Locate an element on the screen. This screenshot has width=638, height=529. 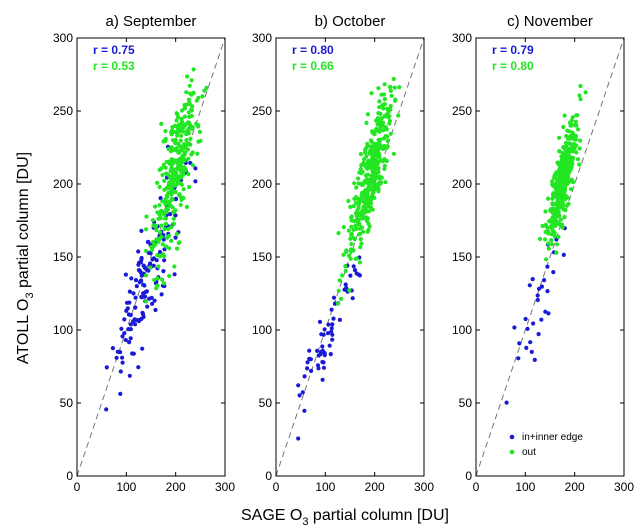
x-tick-label: 0 is located at coordinates (77, 487).